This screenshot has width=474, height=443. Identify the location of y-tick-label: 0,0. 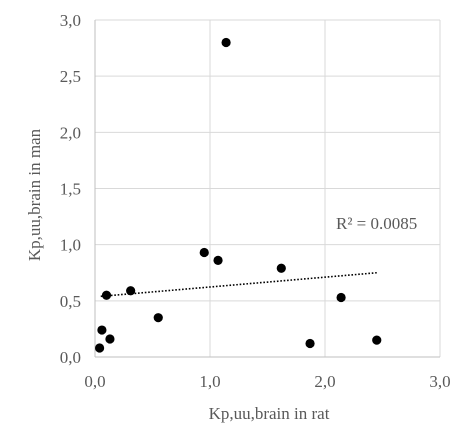
(70, 357).